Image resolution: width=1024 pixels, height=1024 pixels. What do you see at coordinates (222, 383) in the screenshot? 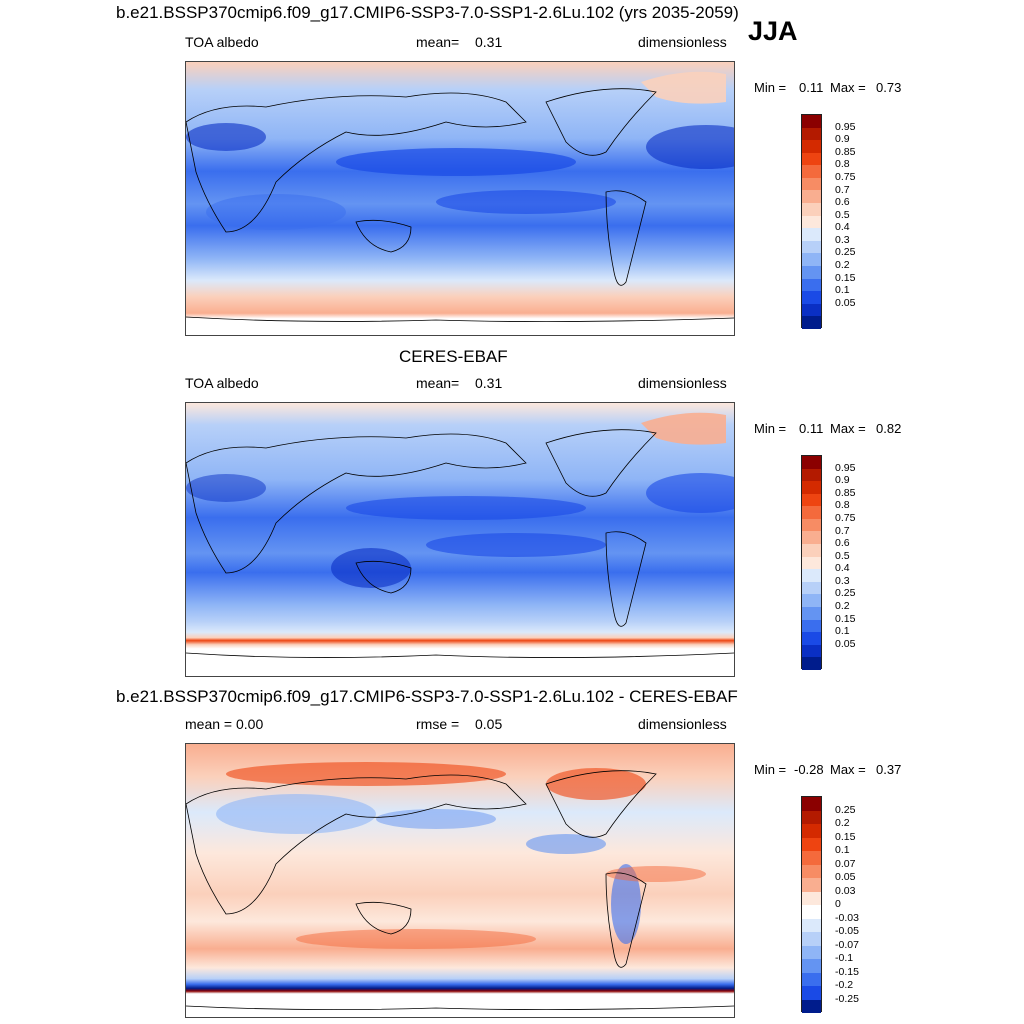
I see `panel2-variable-label: TOA albedo` at bounding box center [222, 383].